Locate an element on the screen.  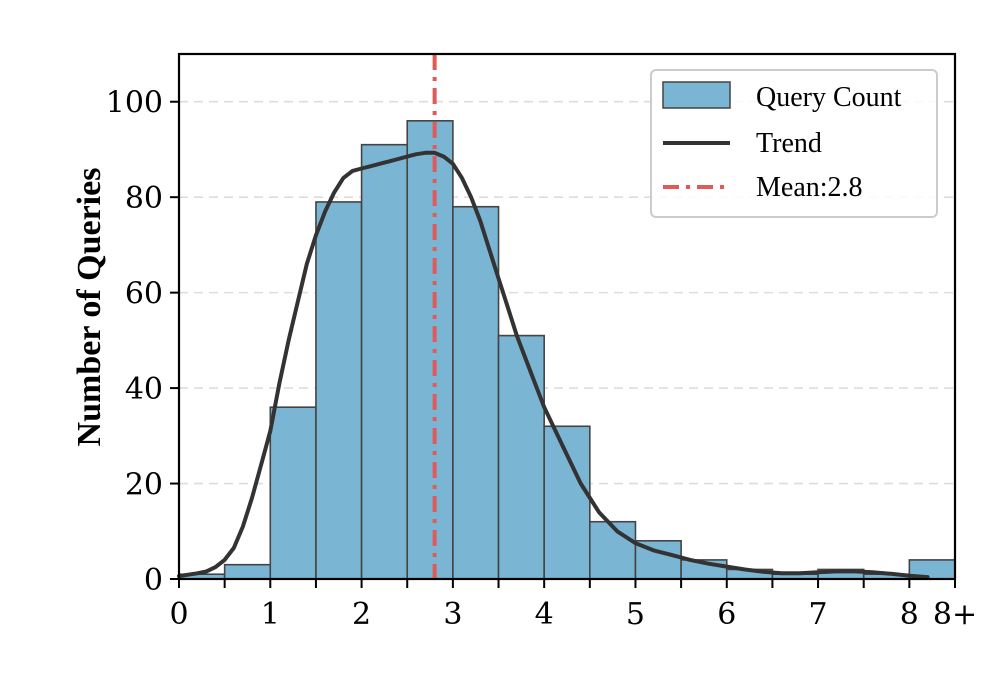
y-tick-label-4: 80 is located at coordinates (144, 198).